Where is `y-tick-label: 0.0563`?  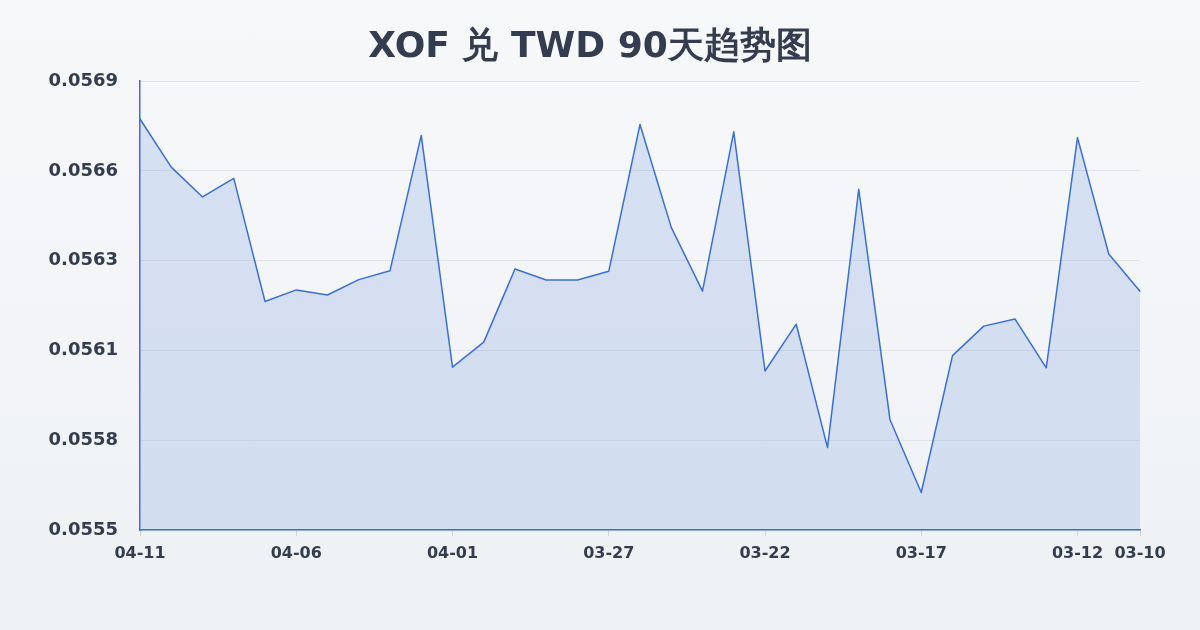 y-tick-label: 0.0563 is located at coordinates (83, 259).